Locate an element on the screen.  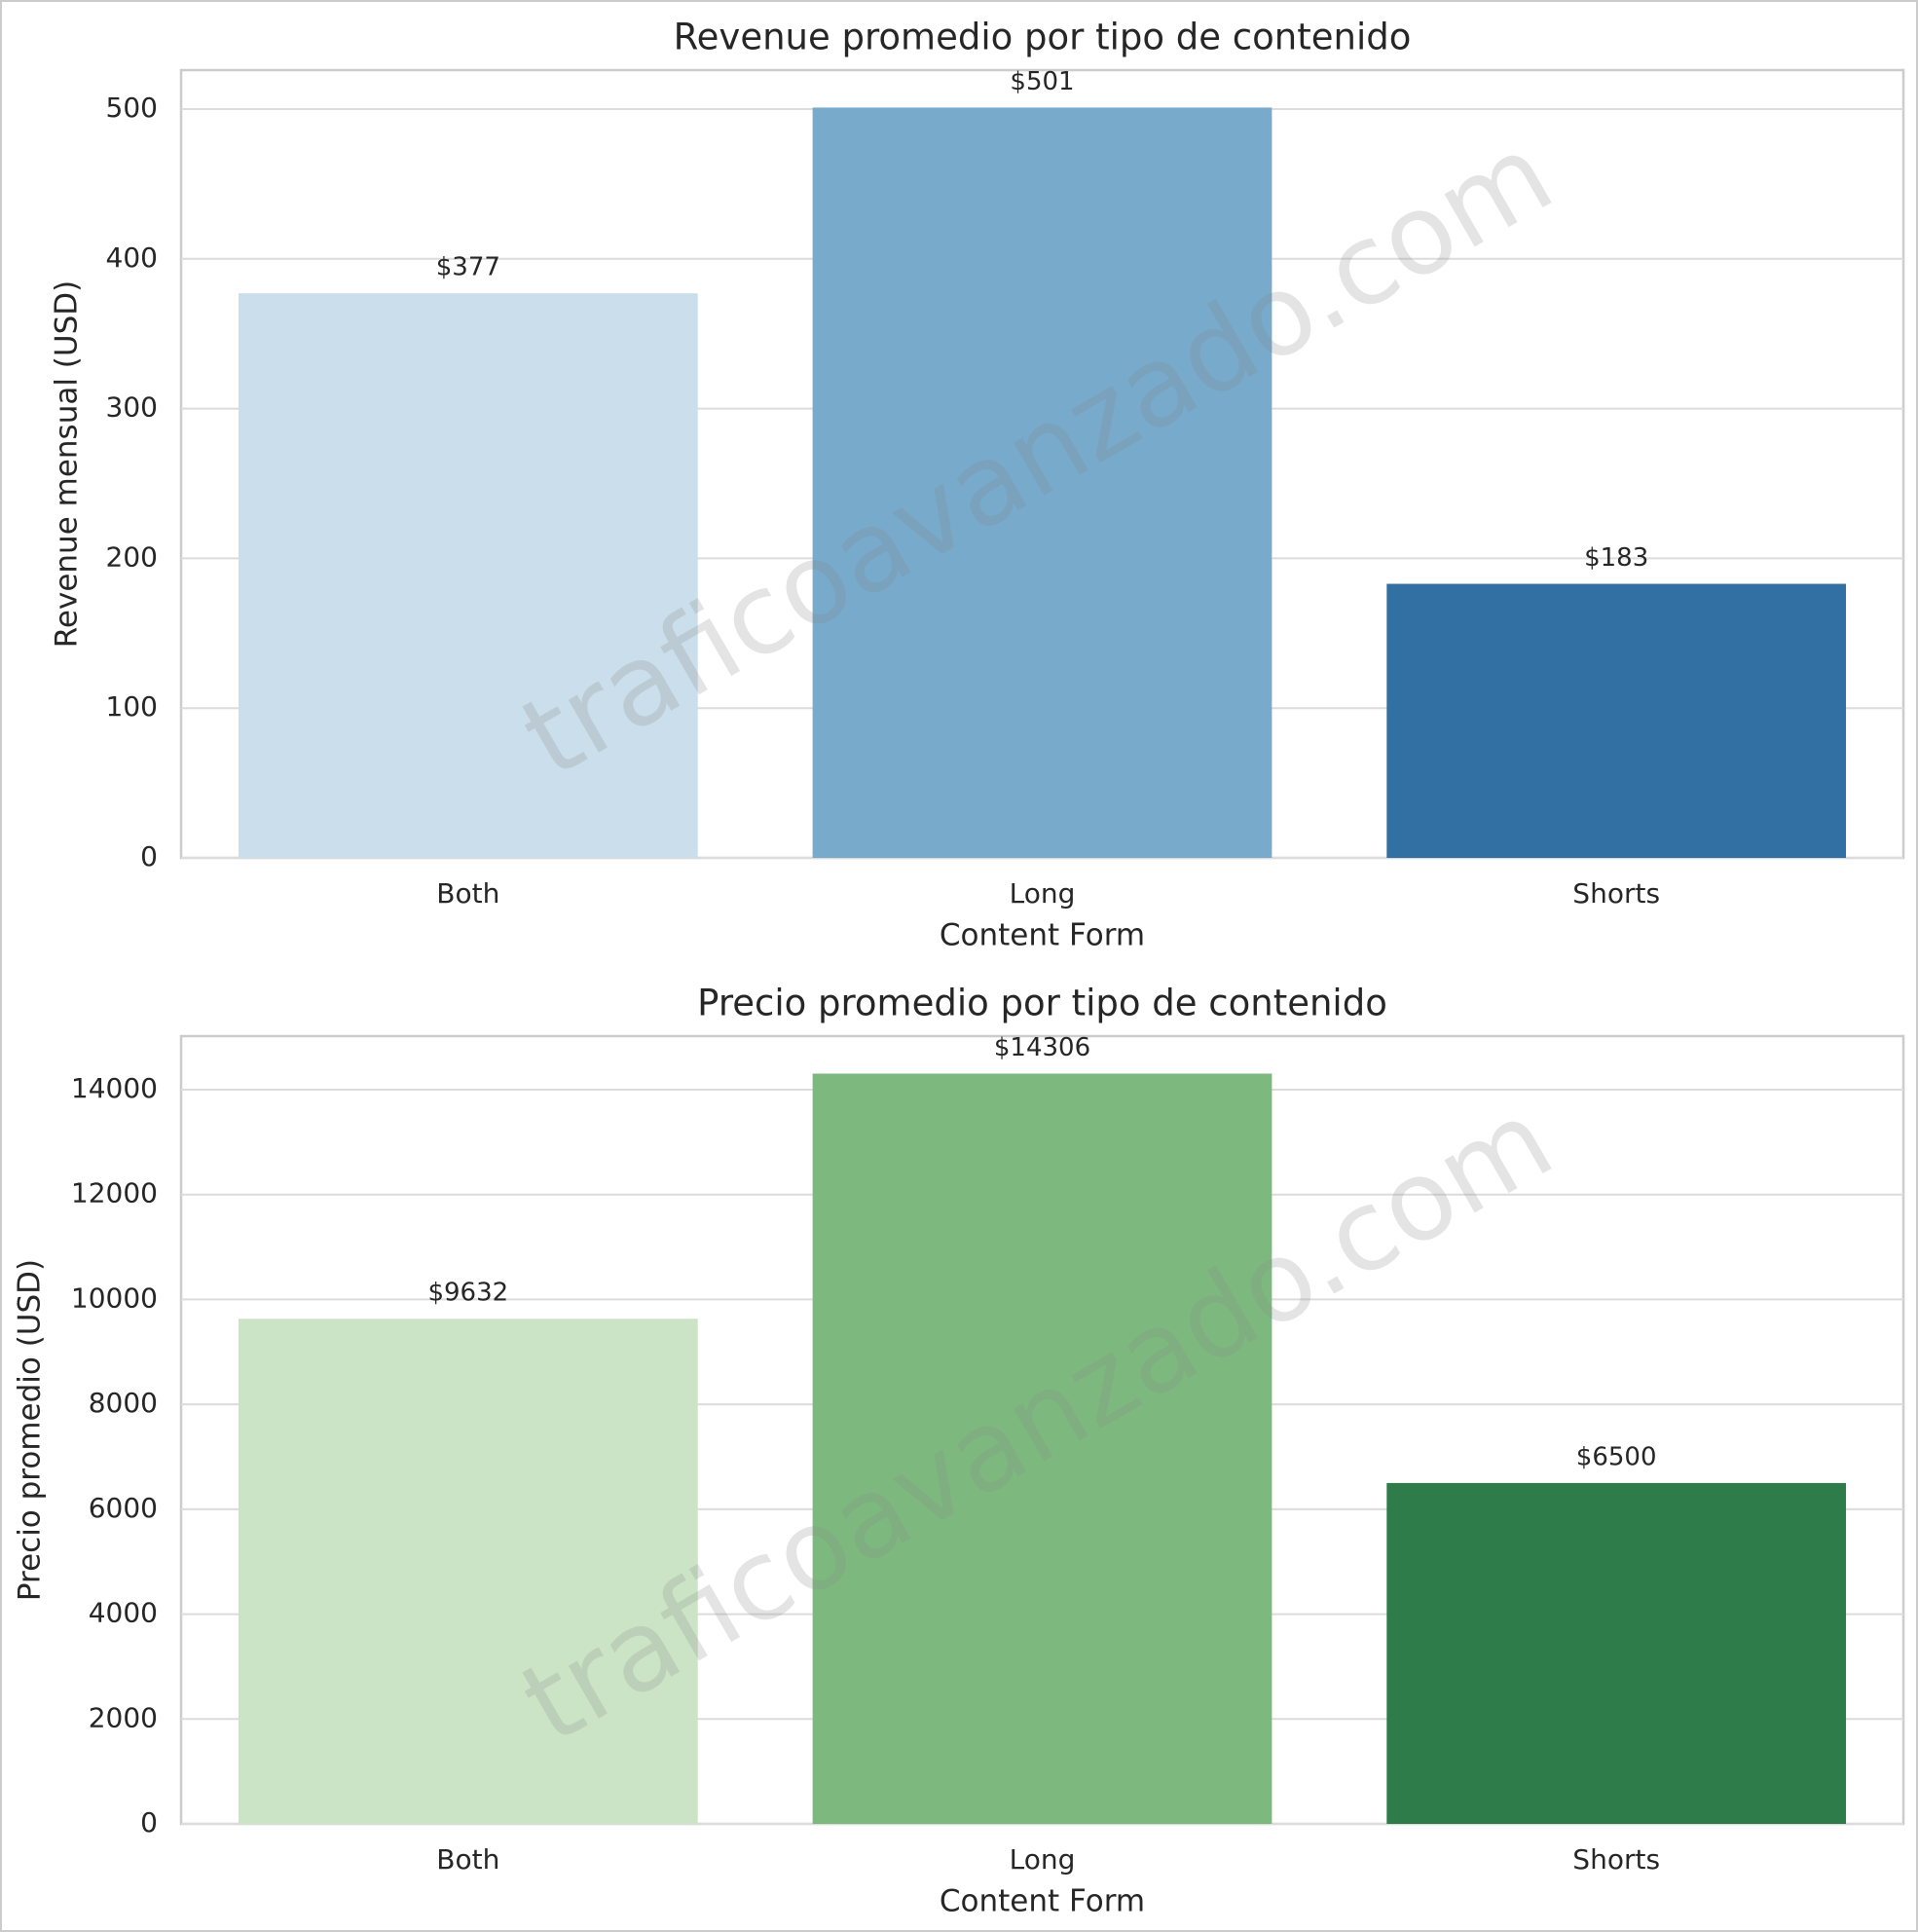
y-tick-label: 6000 is located at coordinates (123, 1508).